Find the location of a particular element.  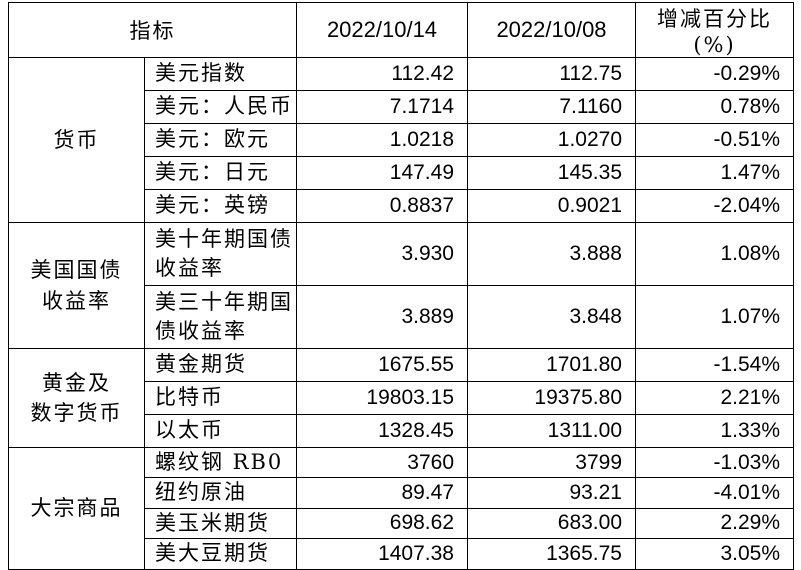

value-previous: 3.888 is located at coordinates (551, 254).